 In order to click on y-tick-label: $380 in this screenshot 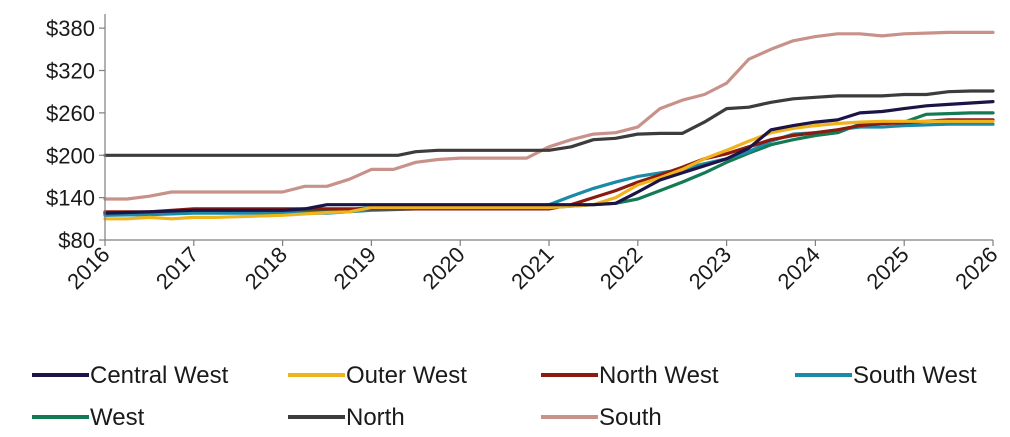, I will do `click(70, 28)`.